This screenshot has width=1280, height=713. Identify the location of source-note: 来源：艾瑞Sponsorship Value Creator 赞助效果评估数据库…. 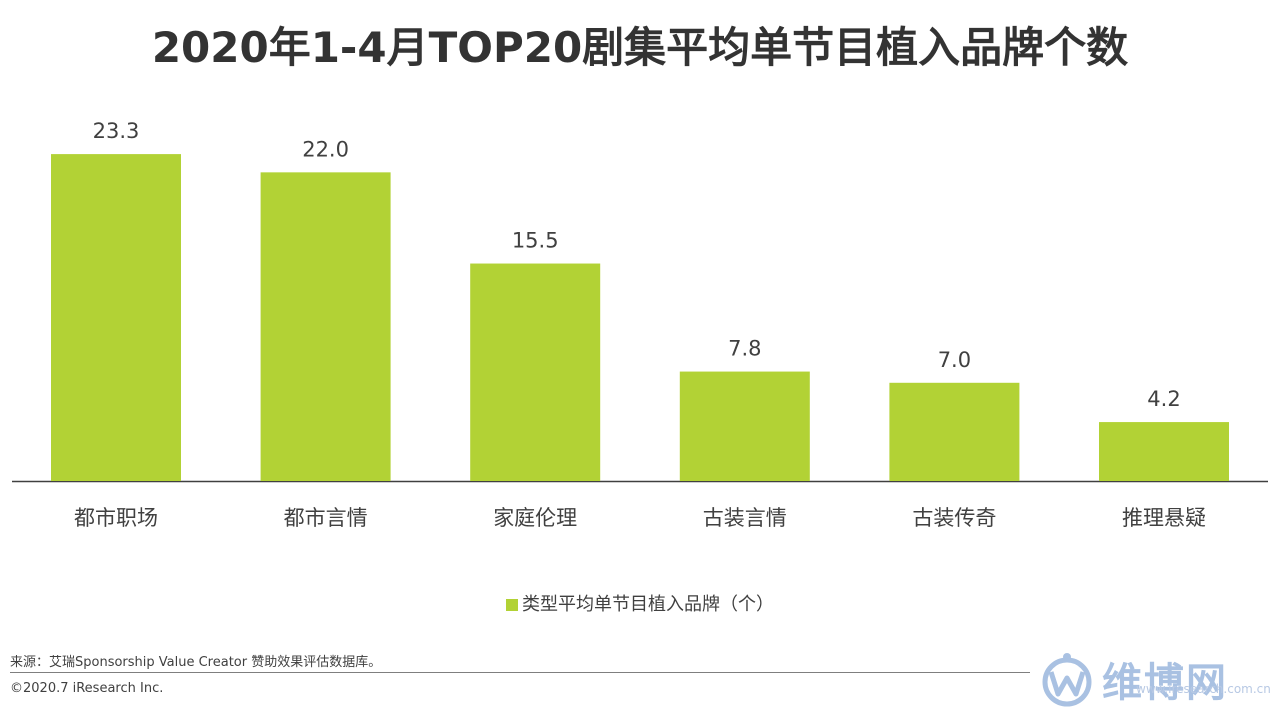
(196, 662).